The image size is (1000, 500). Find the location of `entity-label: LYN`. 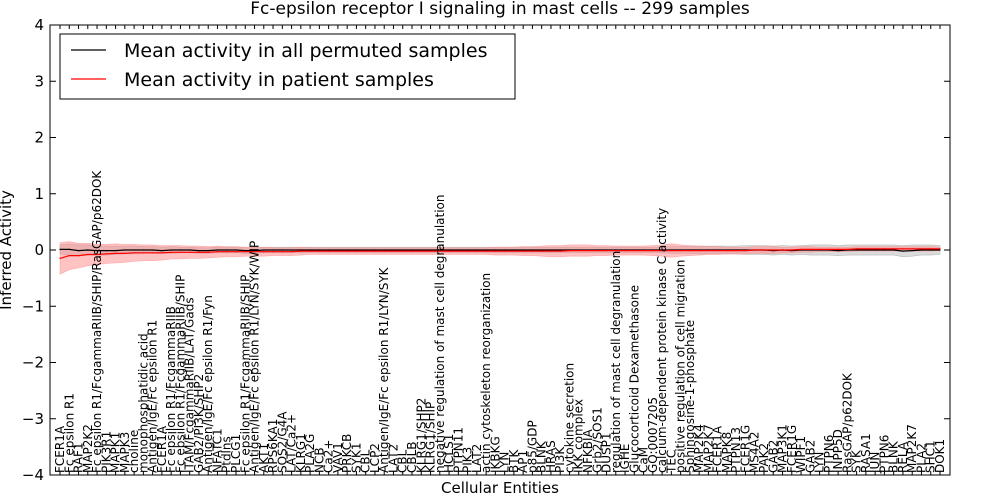

entity-label: LYN is located at coordinates (820, 462).